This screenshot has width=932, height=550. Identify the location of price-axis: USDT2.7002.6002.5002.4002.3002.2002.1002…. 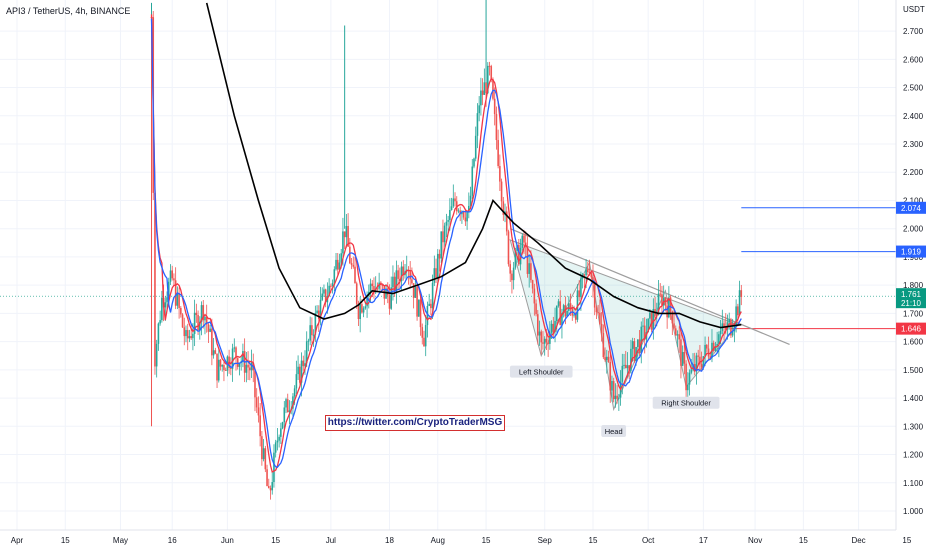
(913, 275).